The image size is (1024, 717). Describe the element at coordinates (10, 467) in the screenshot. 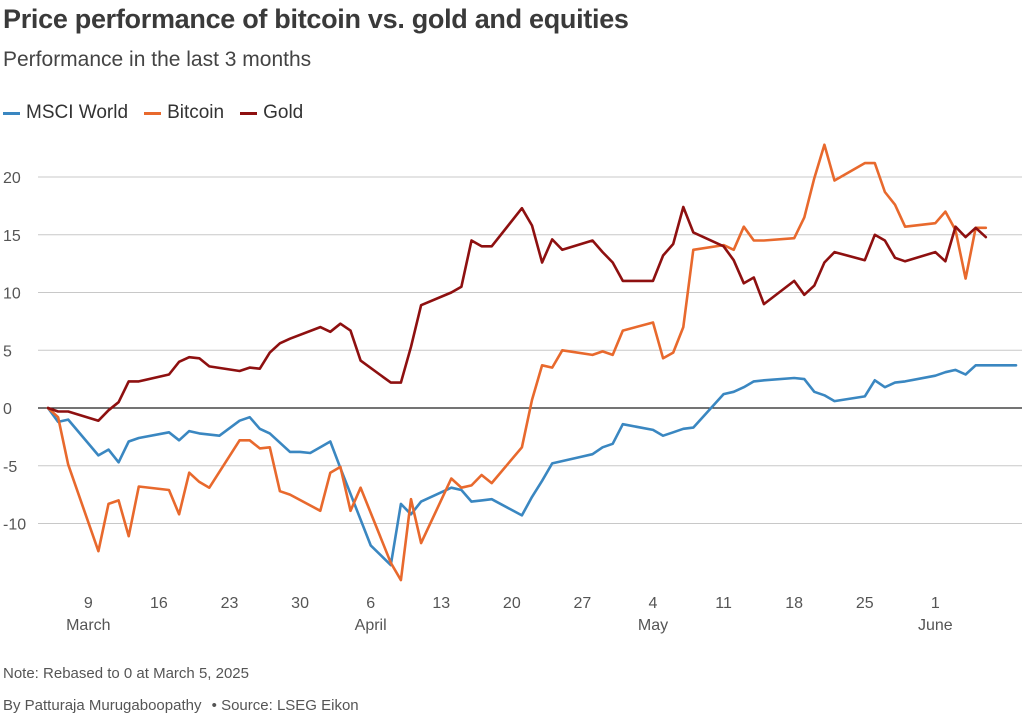

I see `y-tick-label: -5` at that location.